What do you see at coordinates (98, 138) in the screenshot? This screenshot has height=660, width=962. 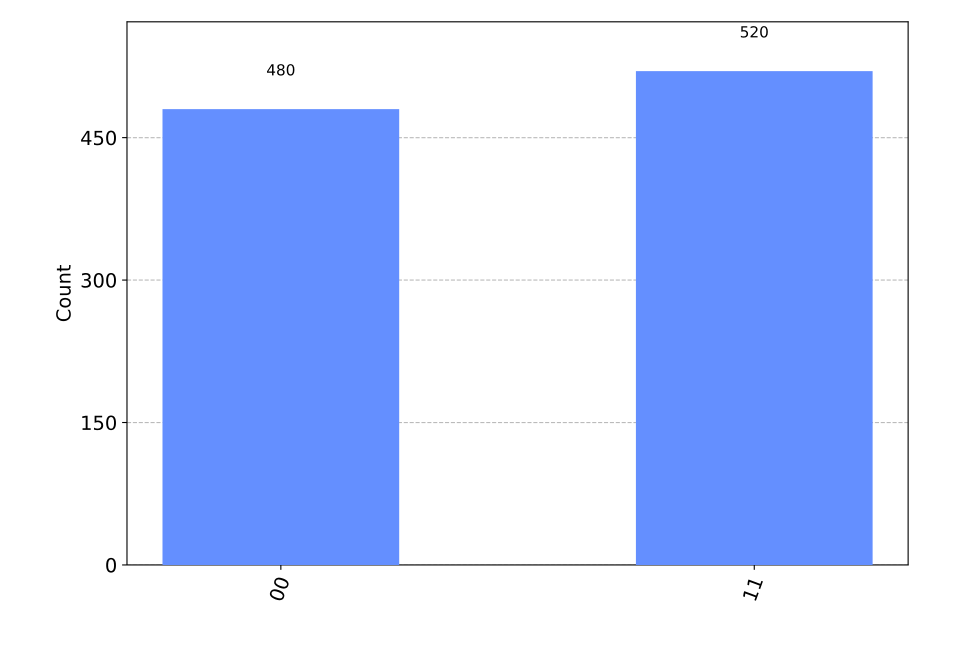 I see `y-tick-label: 450` at bounding box center [98, 138].